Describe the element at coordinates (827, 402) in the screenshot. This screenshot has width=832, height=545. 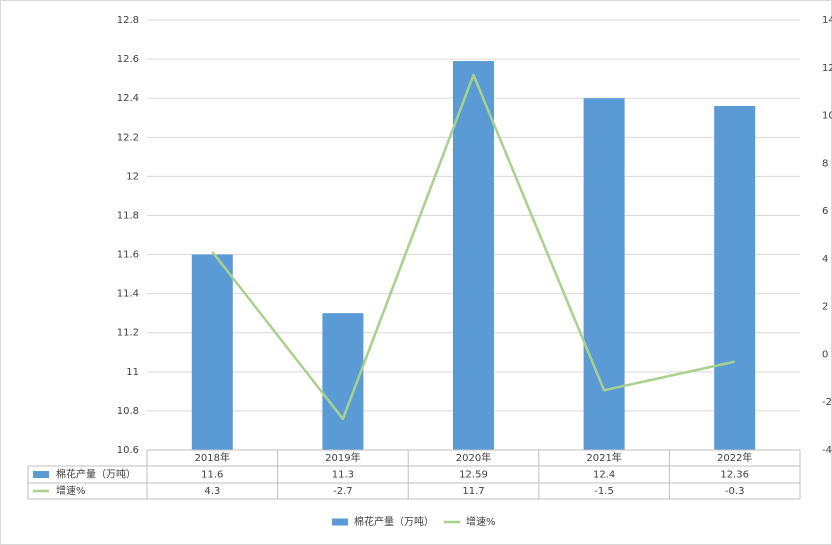
I see `y2-tick-label: -2` at that location.